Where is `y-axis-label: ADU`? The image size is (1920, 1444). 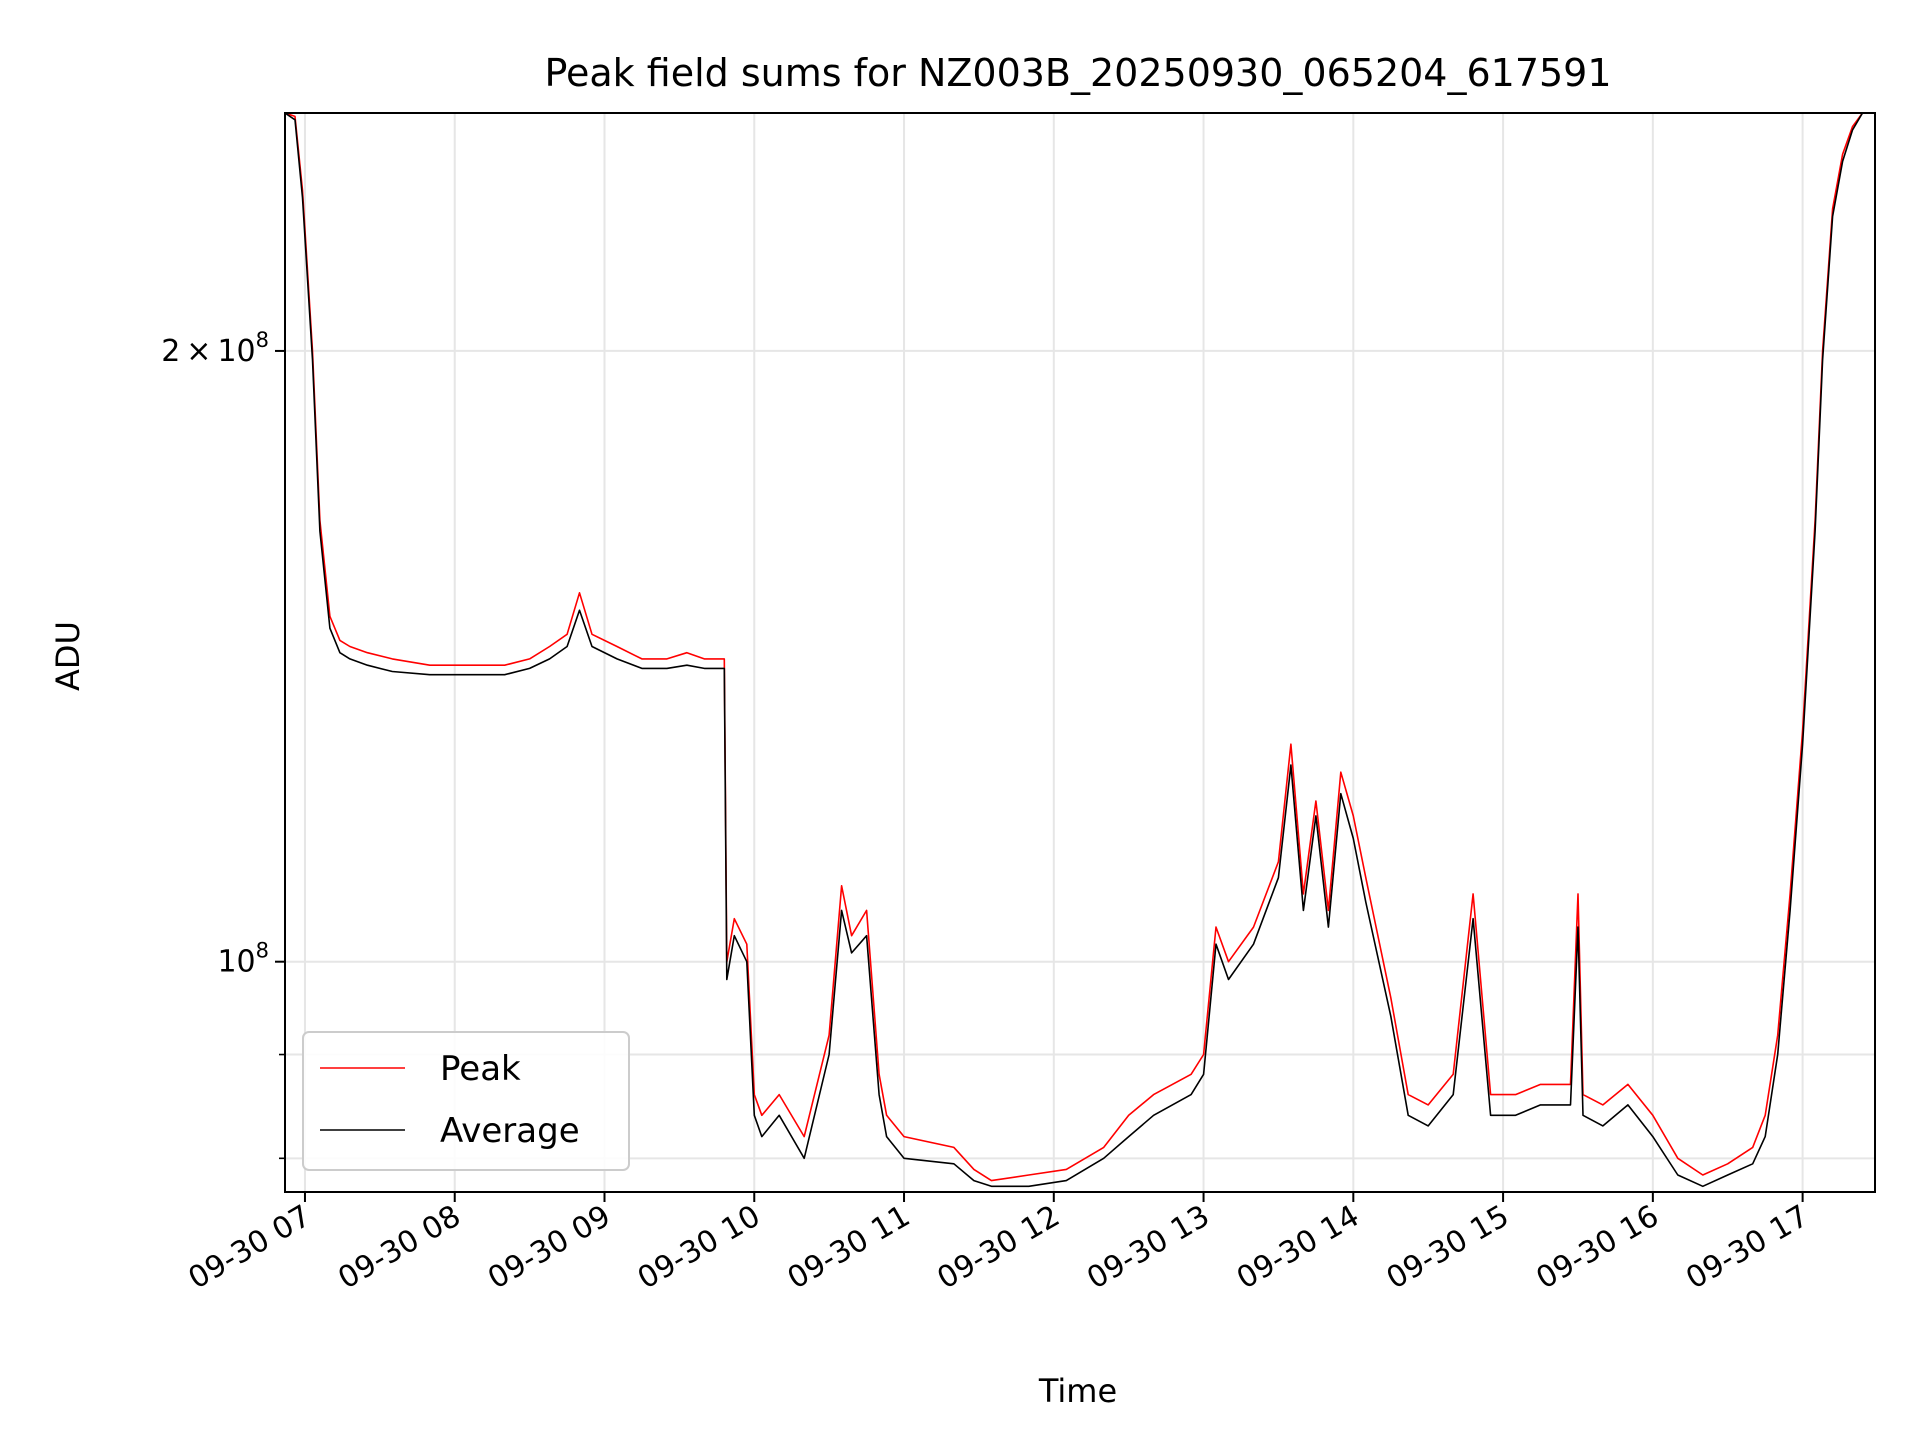
y-axis-label: ADU is located at coordinates (68, 656).